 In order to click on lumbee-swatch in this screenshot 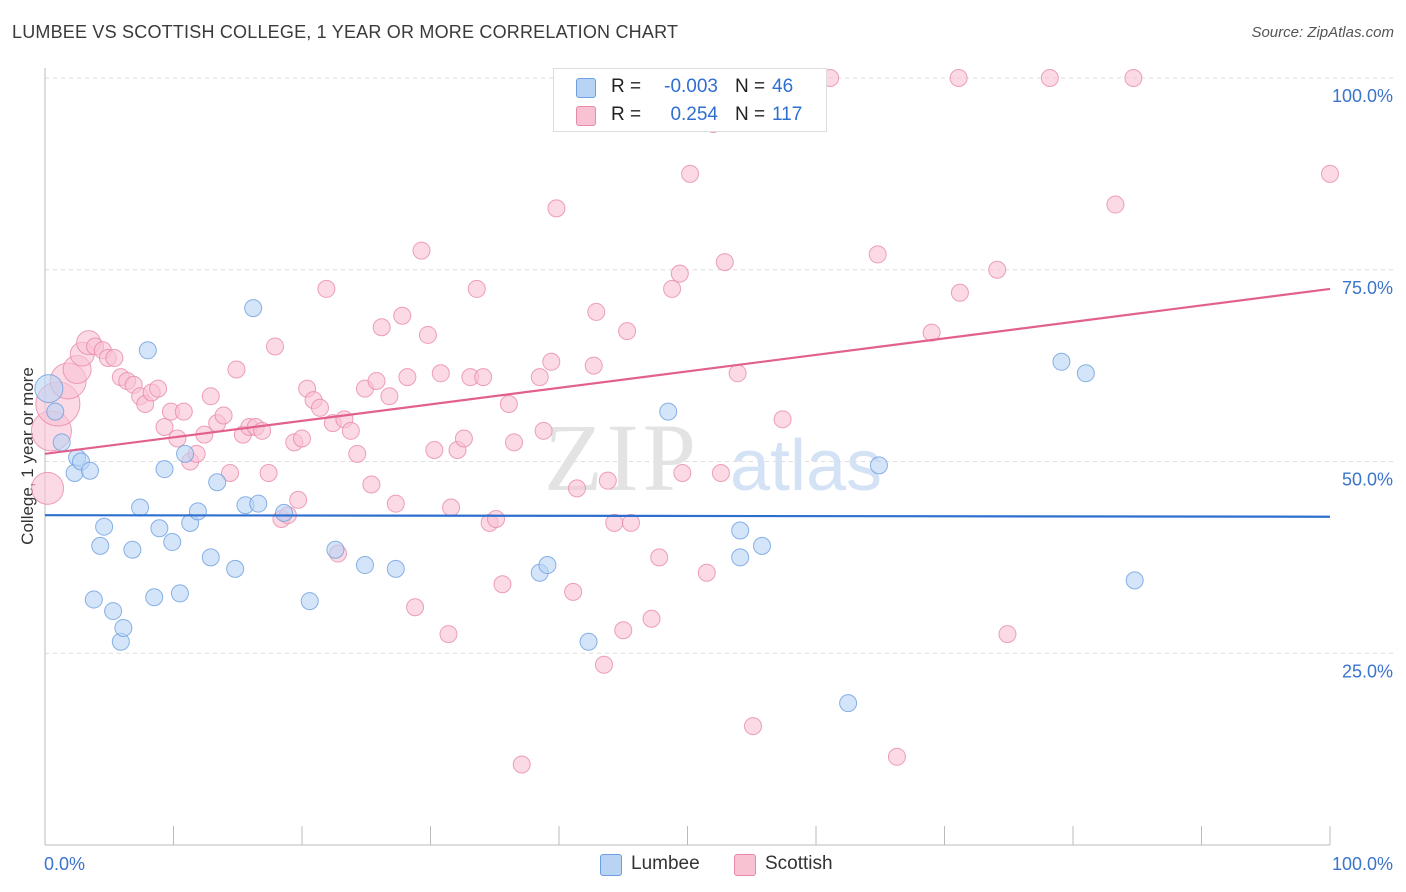, I will do `click(586, 88)`.